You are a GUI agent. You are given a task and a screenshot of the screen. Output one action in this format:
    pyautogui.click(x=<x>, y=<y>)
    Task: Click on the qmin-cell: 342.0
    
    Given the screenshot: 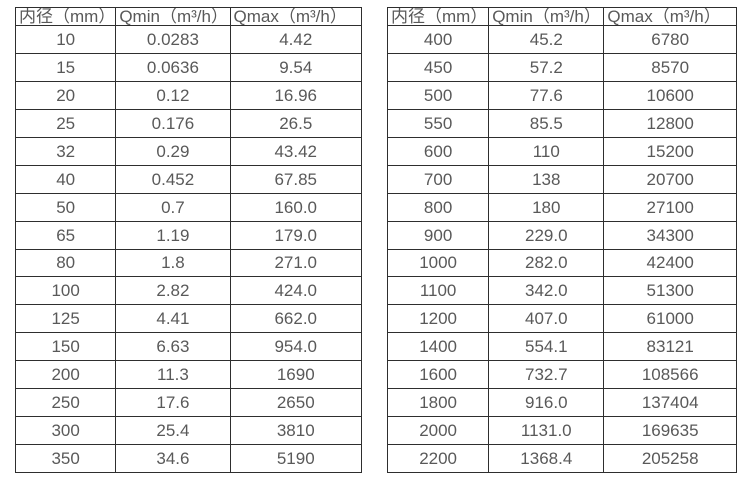 What is the action you would take?
    pyautogui.click(x=546, y=291)
    